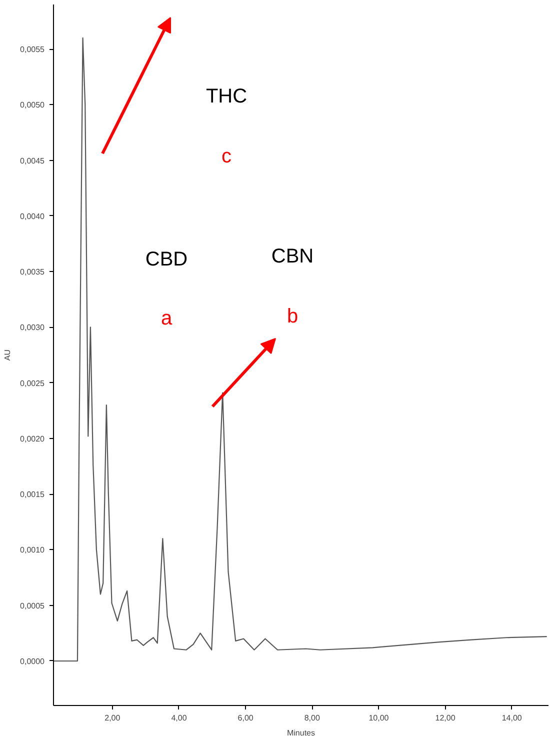  Describe the element at coordinates (227, 97) in the screenshot. I see `annotation: THC` at that location.